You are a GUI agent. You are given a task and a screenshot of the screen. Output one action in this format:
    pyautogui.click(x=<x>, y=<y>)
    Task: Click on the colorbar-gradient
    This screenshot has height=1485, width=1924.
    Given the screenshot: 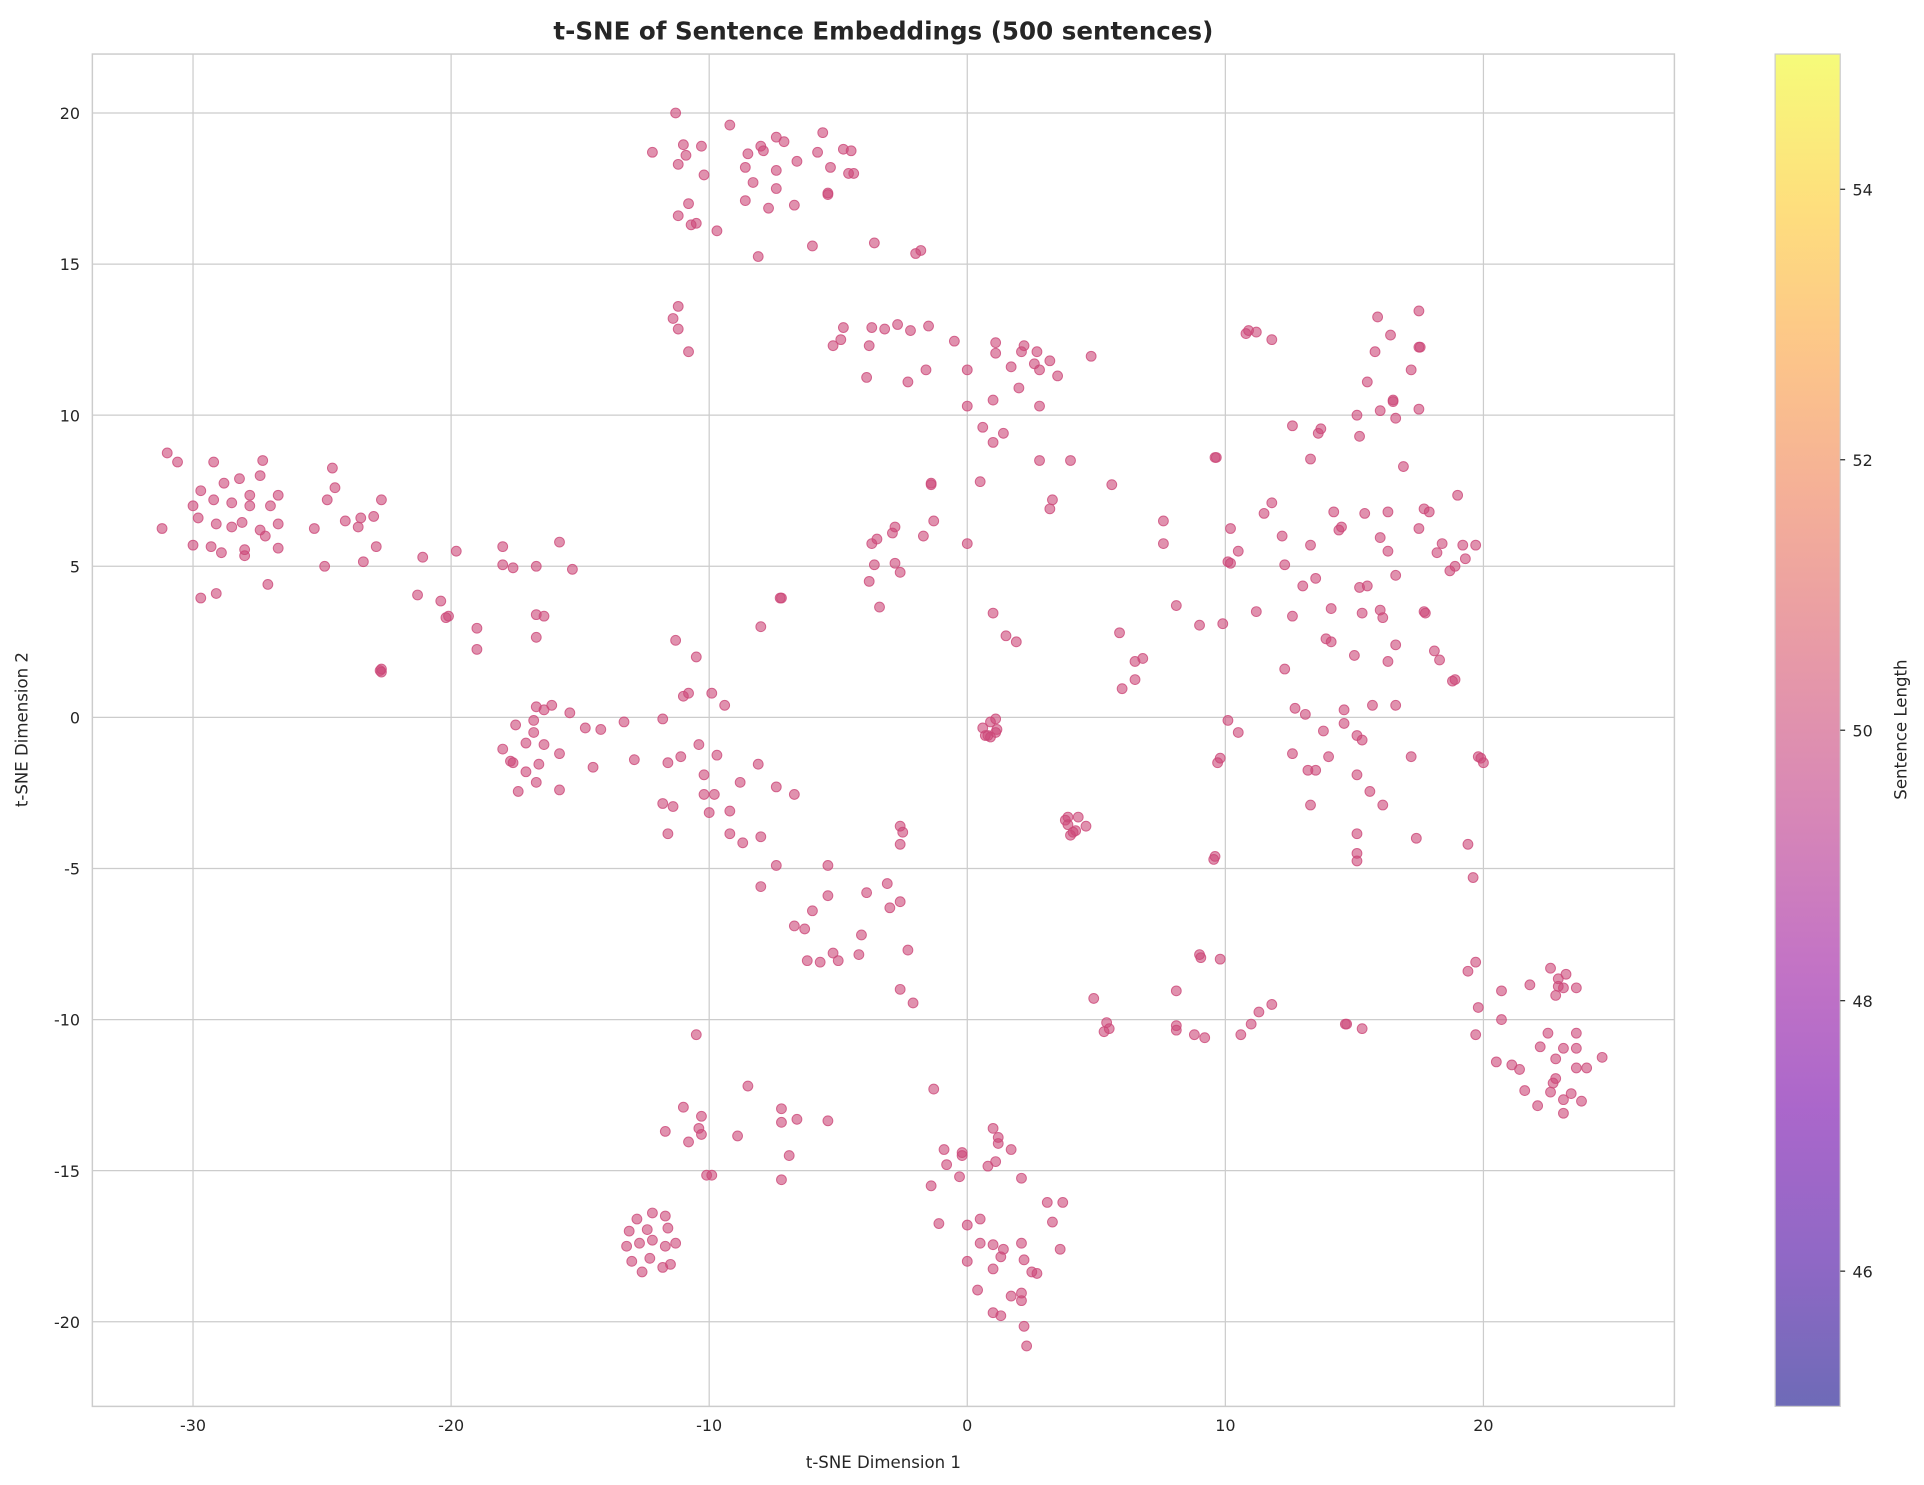 What is the action you would take?
    pyautogui.click(x=1807, y=730)
    